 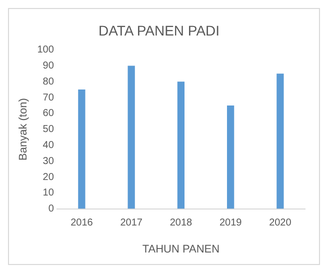 I want to click on y-tick-label: 10, so click(x=48, y=193).